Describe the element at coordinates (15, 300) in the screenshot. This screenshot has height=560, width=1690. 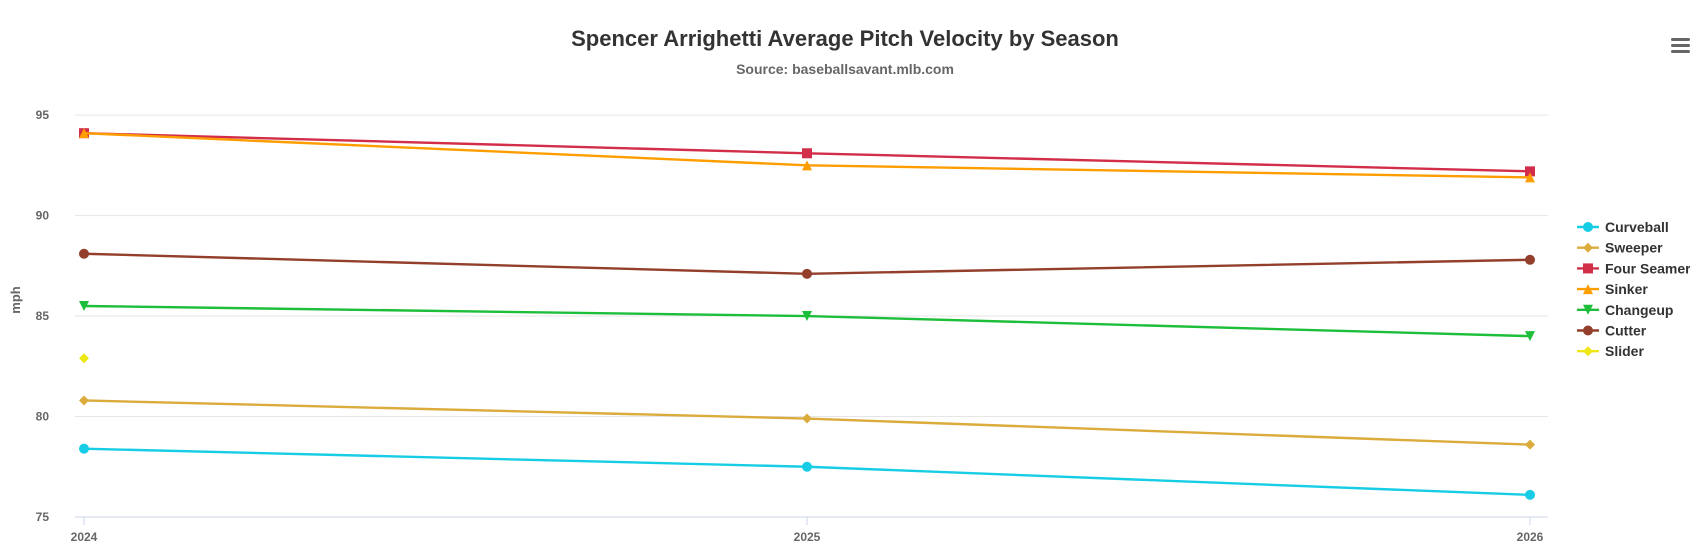
I see `y-axis-title: mph` at that location.